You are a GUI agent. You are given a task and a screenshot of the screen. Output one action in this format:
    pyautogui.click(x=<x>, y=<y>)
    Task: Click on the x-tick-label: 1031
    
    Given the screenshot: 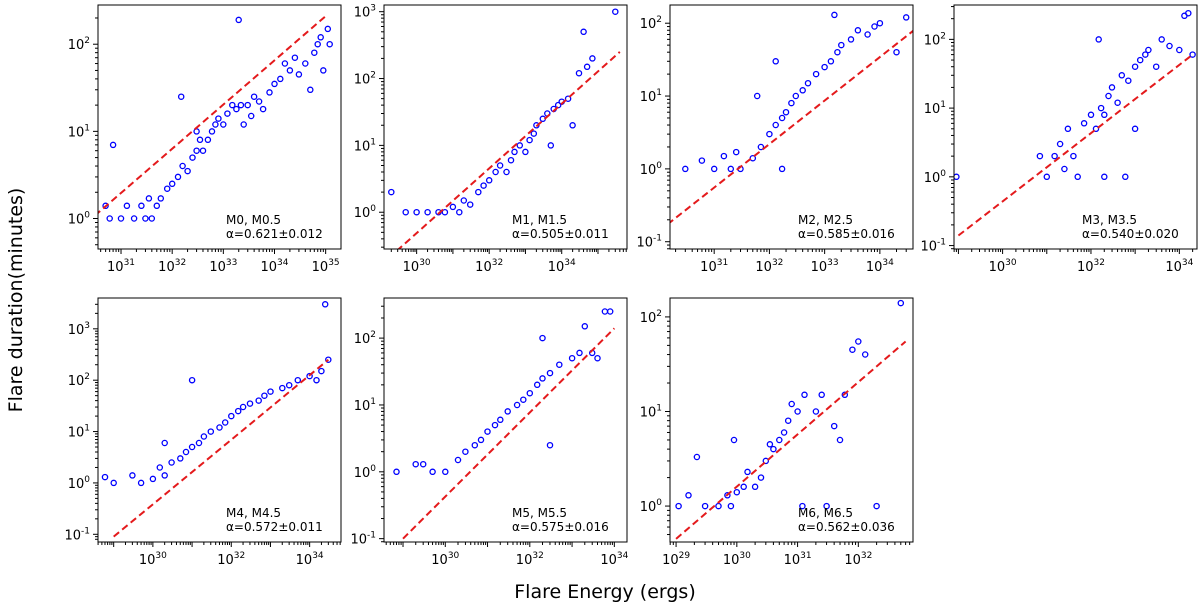 What is the action you would take?
    pyautogui.click(x=121, y=266)
    